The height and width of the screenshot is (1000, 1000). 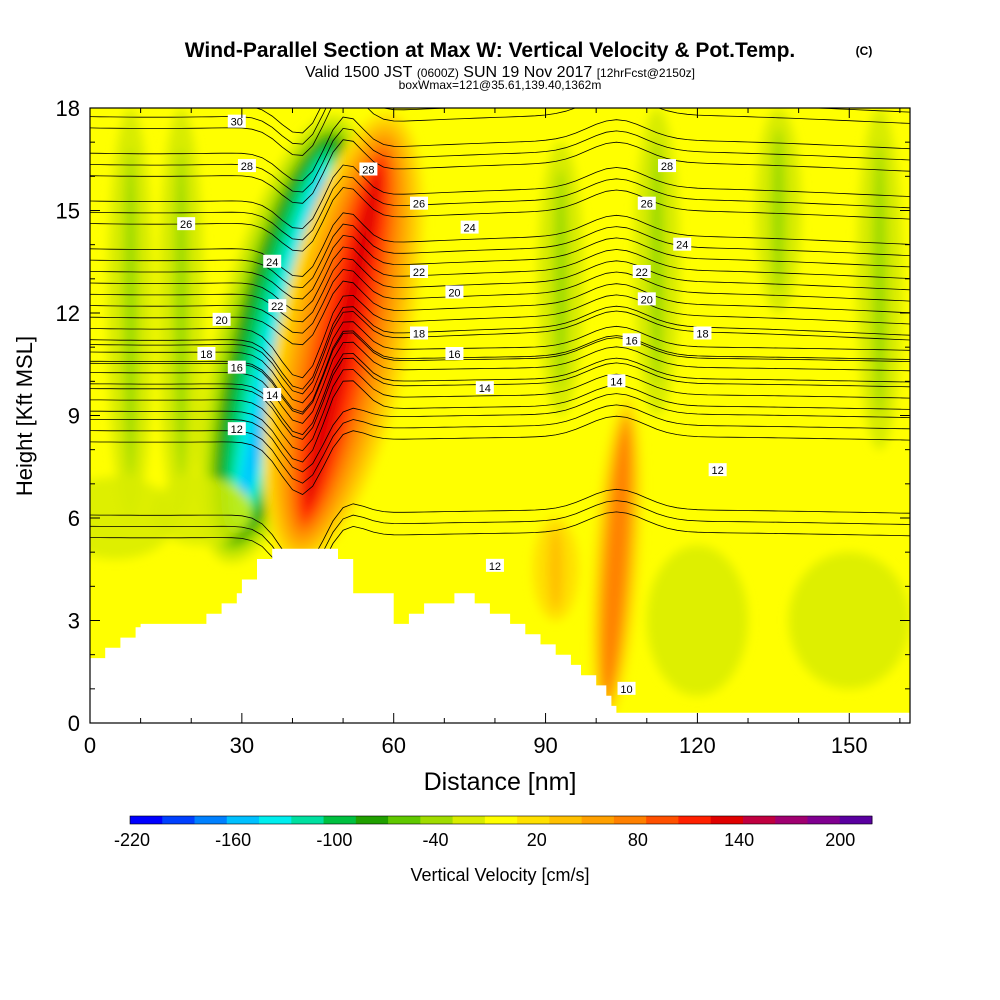 I want to click on subtitle-forecast: [12hrFcst@2150z], so click(x=646, y=73).